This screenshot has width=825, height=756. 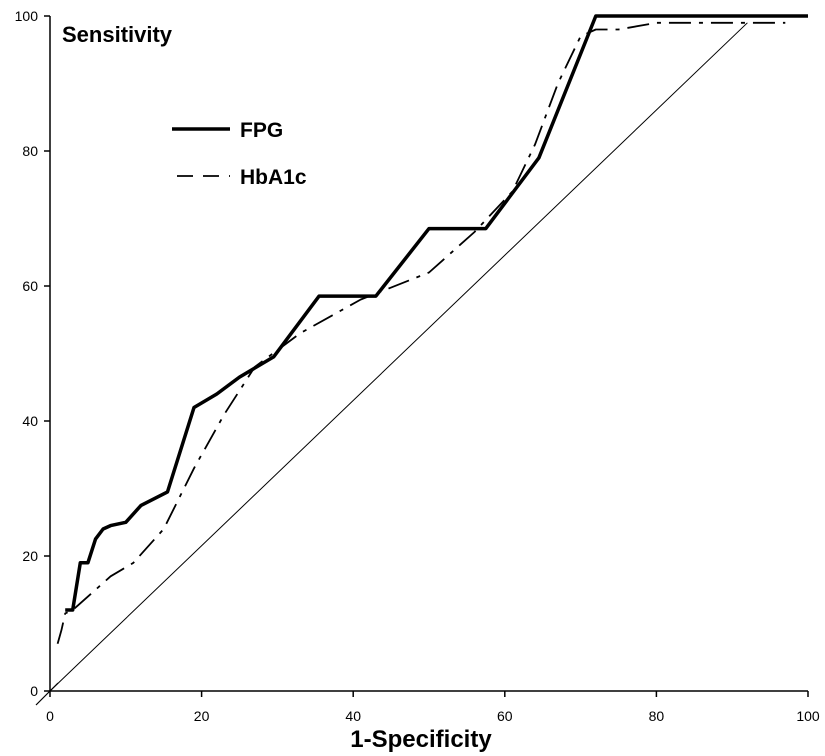 What do you see at coordinates (273, 177) in the screenshot?
I see `legend-label-hba1c: HbA1c` at bounding box center [273, 177].